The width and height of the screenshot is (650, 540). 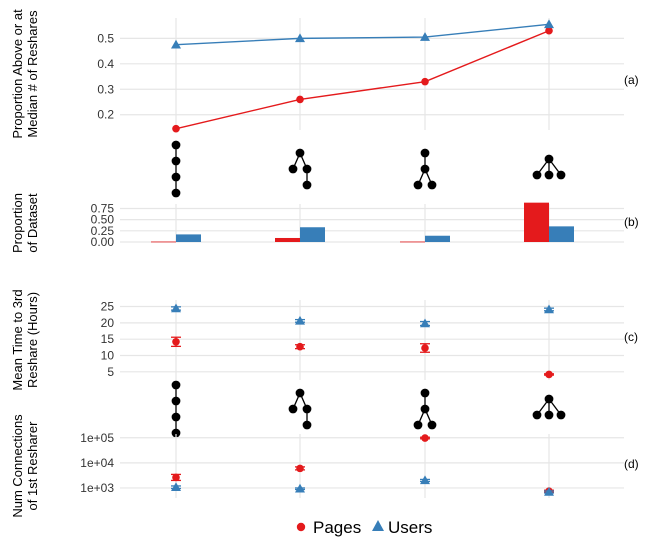 I want to click on ytick-label: 0.25, so click(x=103, y=231).